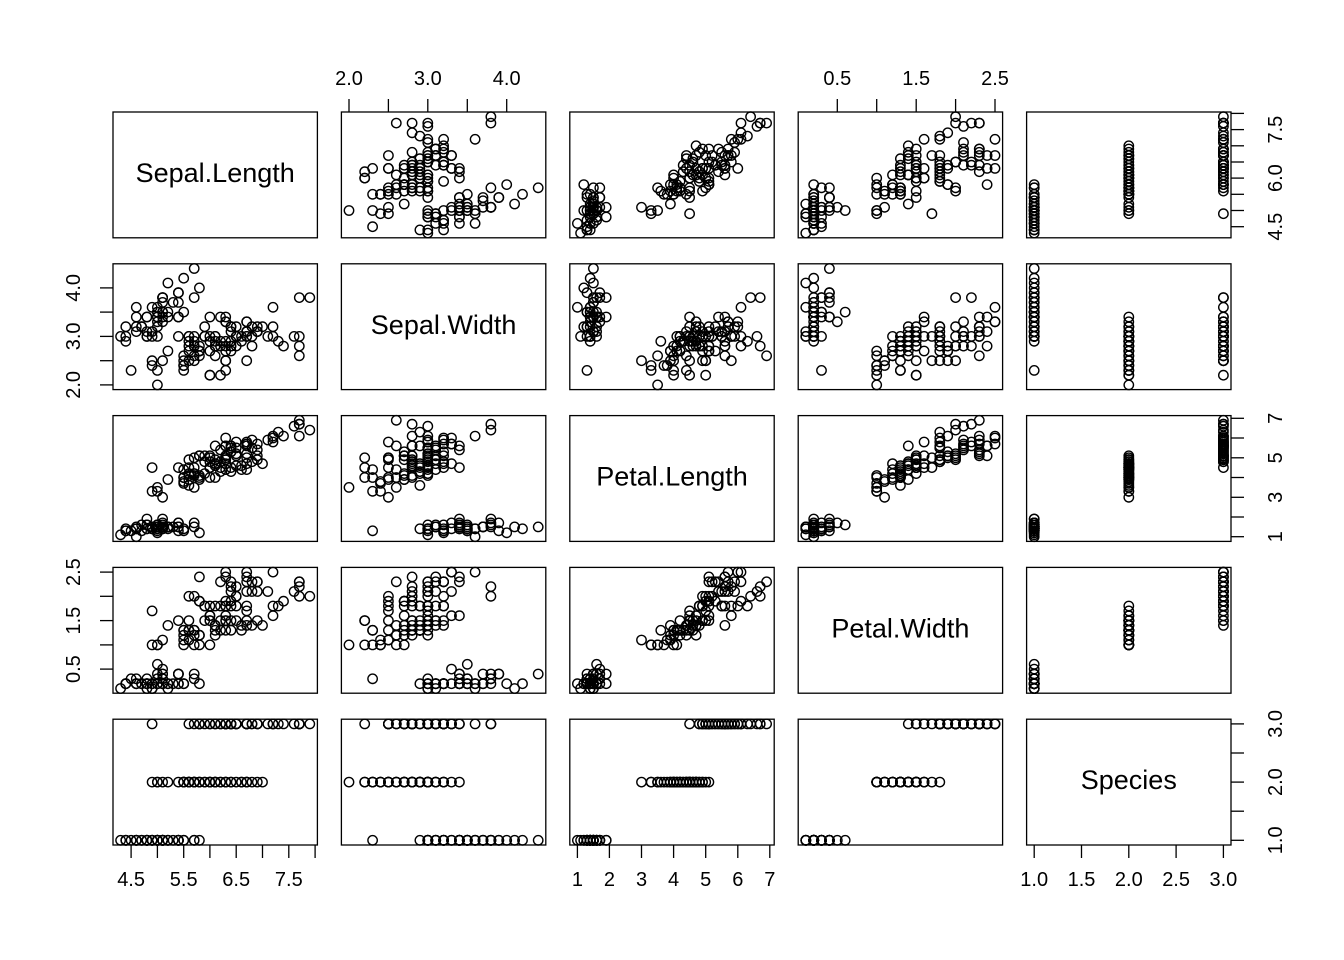 The height and width of the screenshot is (960, 1344). Describe the element at coordinates (900, 630) in the screenshot. I see `panel-r4c4: Petal.Width` at that location.